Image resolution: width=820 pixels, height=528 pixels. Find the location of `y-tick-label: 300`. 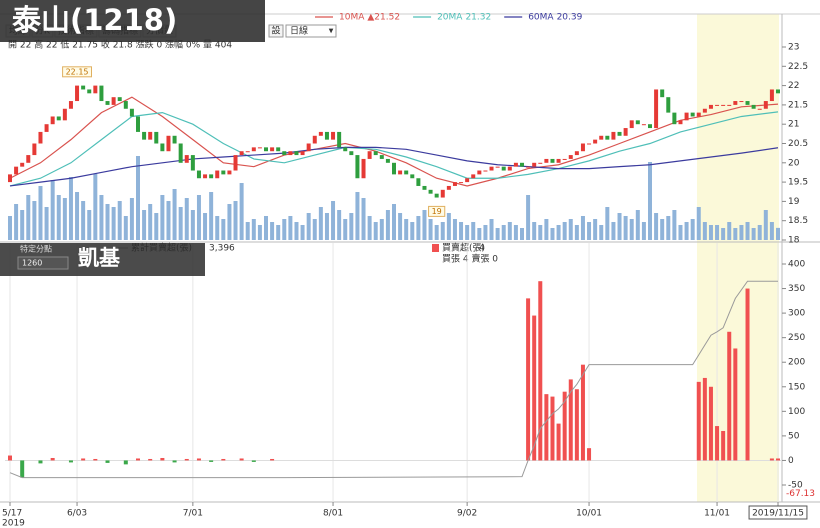

y-tick-label: 300 is located at coordinates (796, 314).